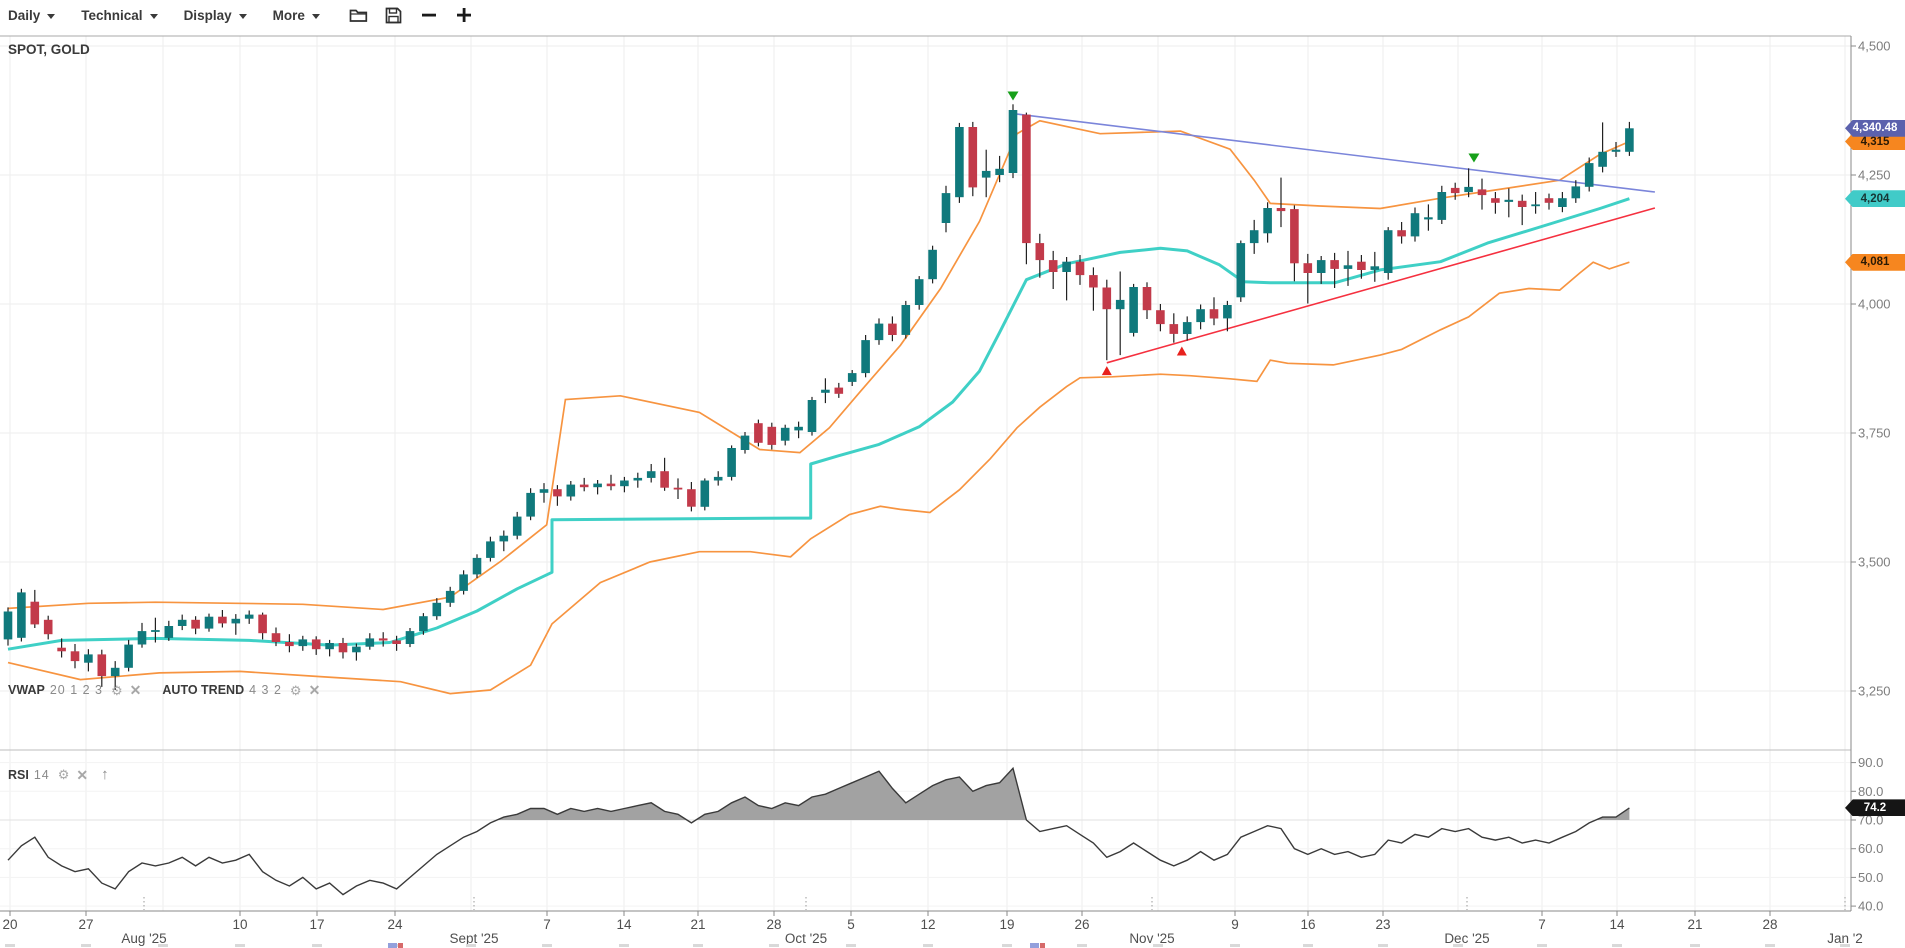  I want to click on upper-band-badge-value: 4,315, so click(1875, 141).